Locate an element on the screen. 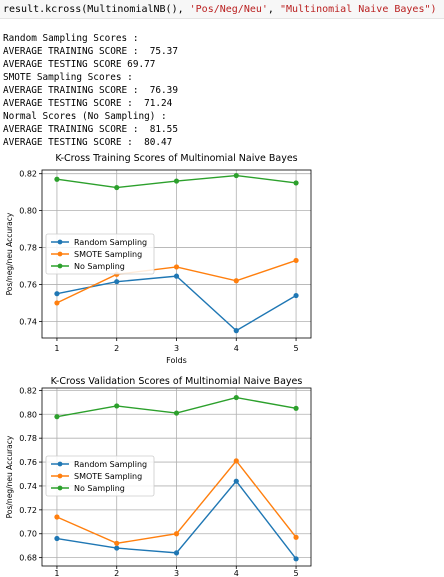 This screenshot has height=577, width=444. output-line: AVERAGE TESTING SCORE 69.77 is located at coordinates (79, 64).